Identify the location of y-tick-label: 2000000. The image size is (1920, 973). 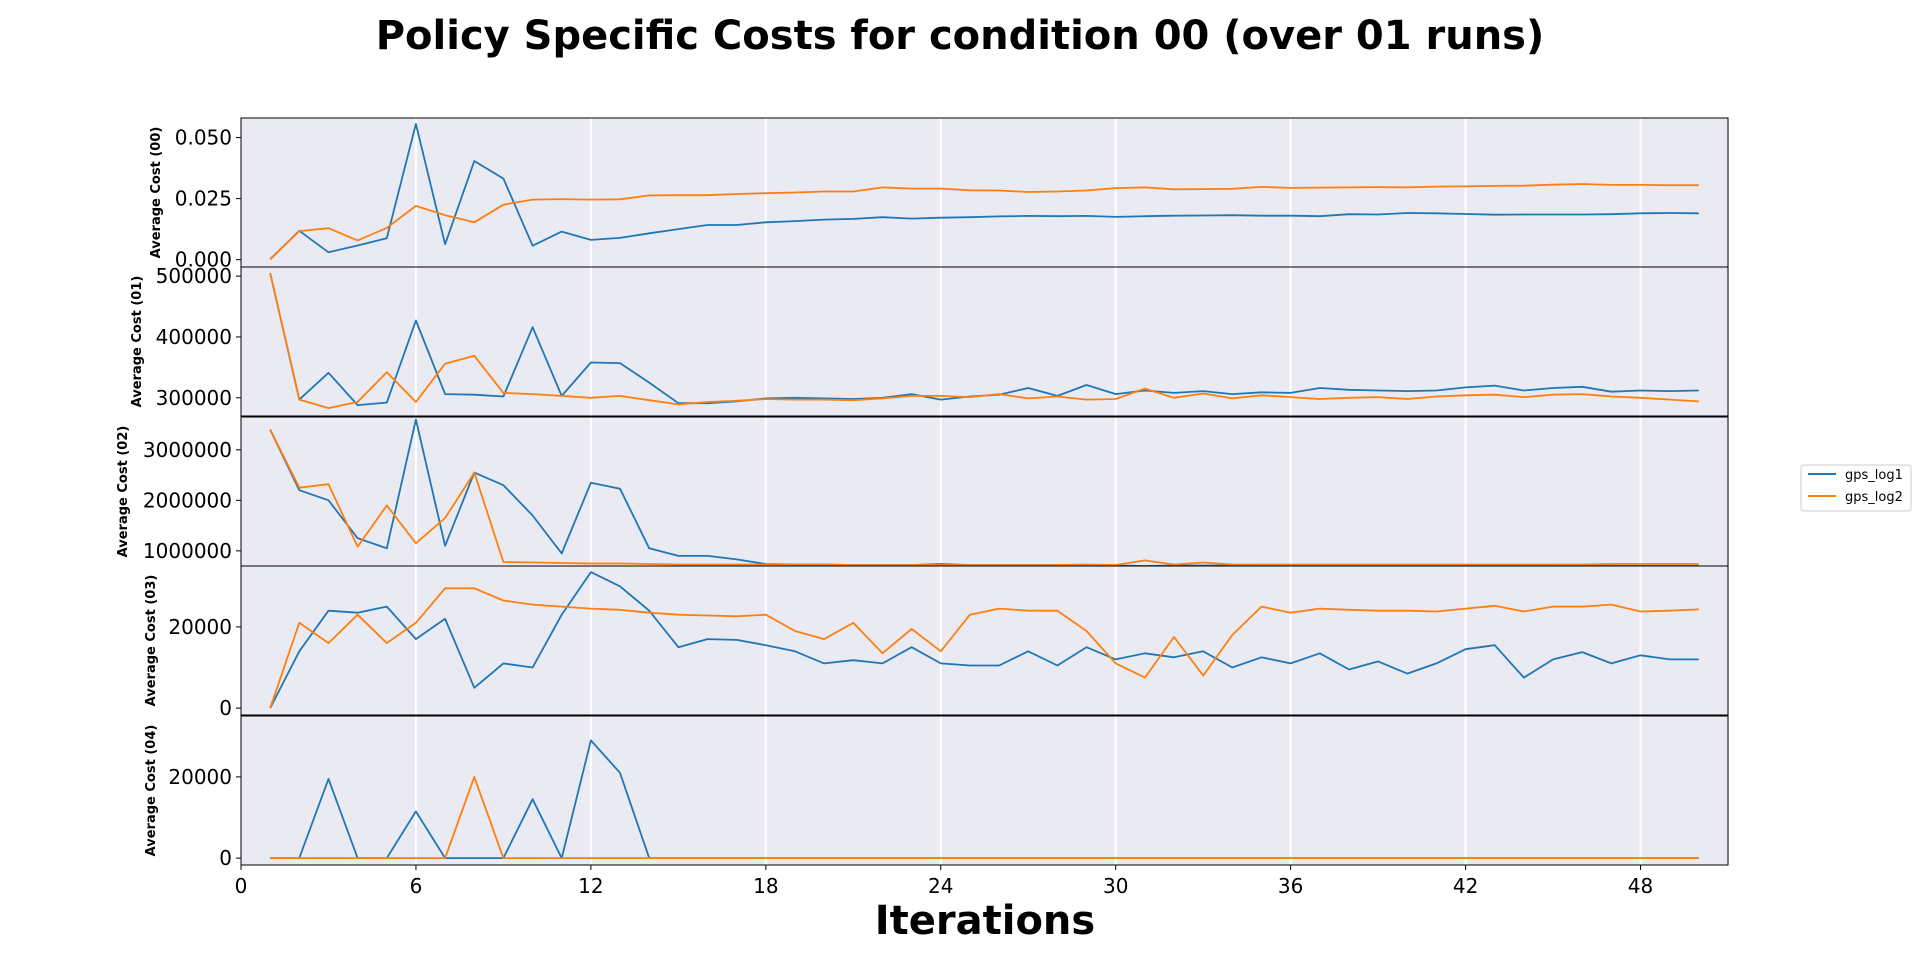
(187, 500).